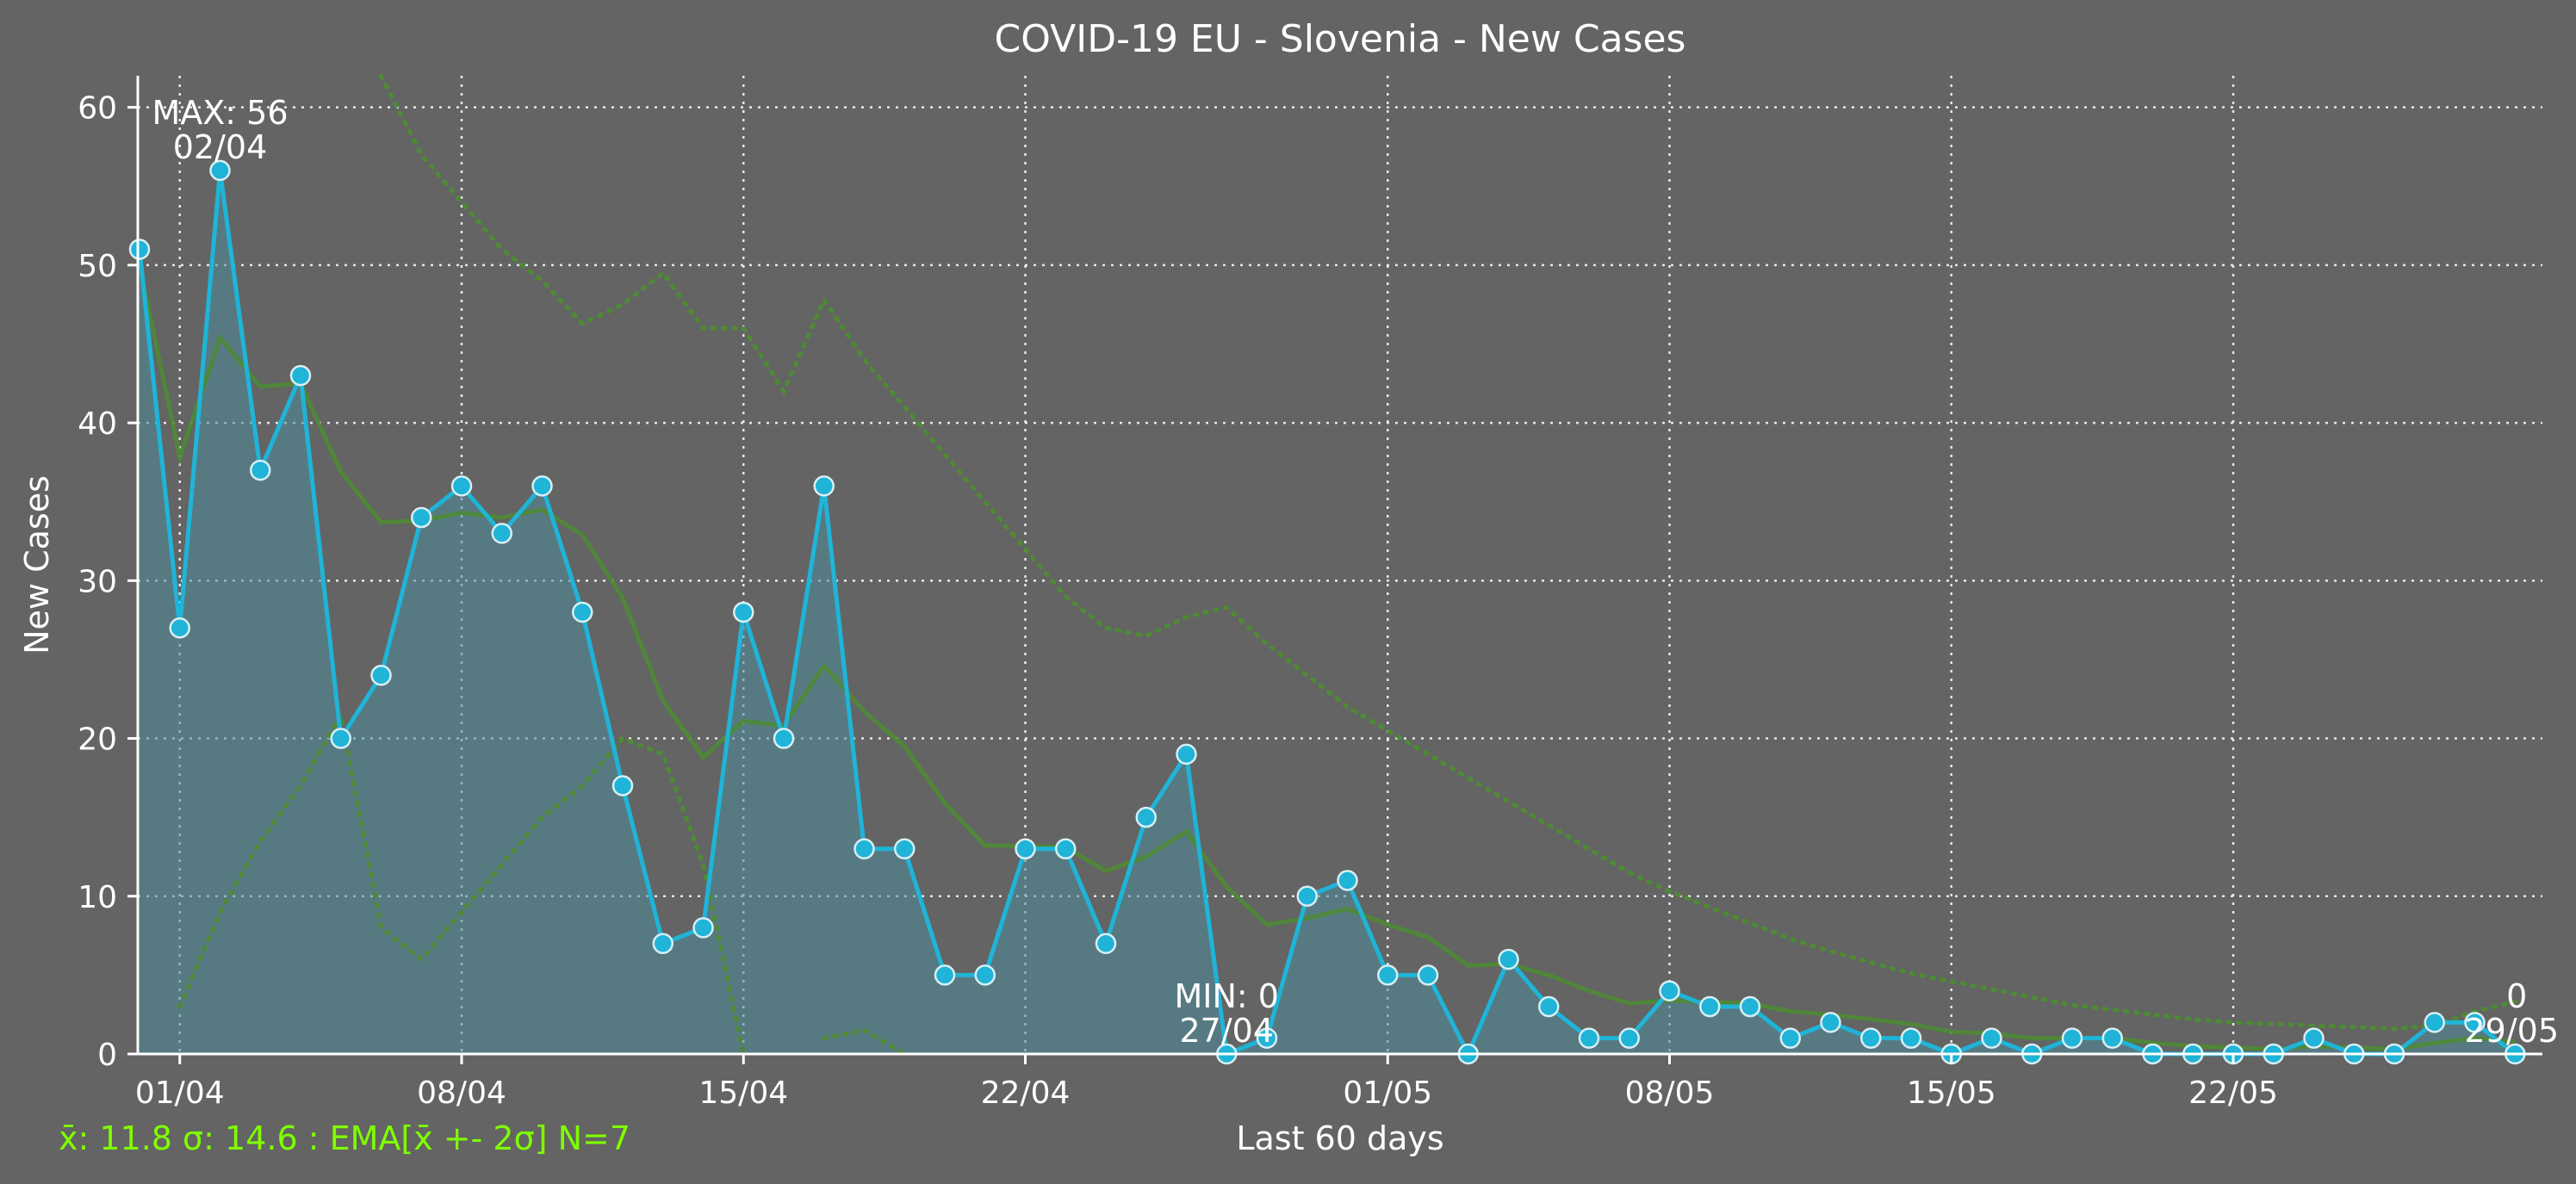  What do you see at coordinates (1226, 1031) in the screenshot?
I see `annotation-date: 27/04` at bounding box center [1226, 1031].